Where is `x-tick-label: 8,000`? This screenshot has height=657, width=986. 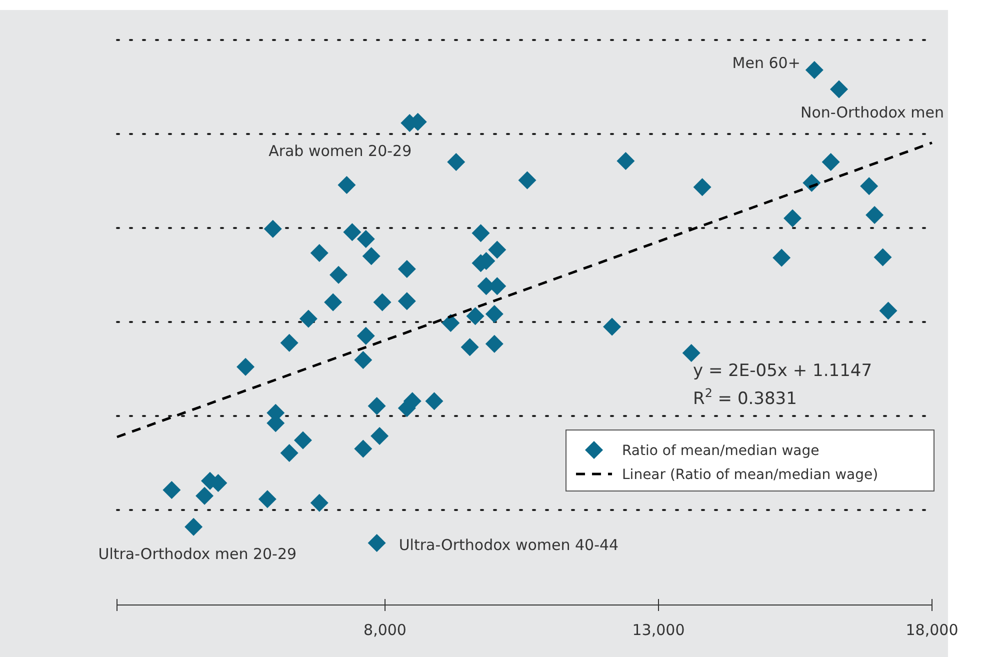 x-tick-label: 8,000 is located at coordinates (385, 630).